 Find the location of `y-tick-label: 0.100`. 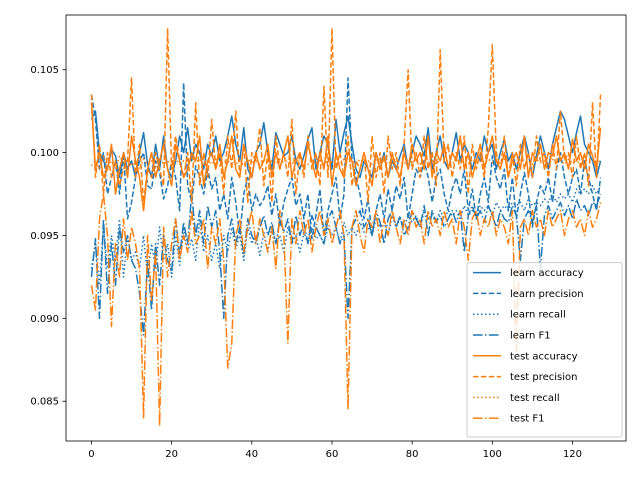

y-tick-label: 0.100 is located at coordinates (44, 153).